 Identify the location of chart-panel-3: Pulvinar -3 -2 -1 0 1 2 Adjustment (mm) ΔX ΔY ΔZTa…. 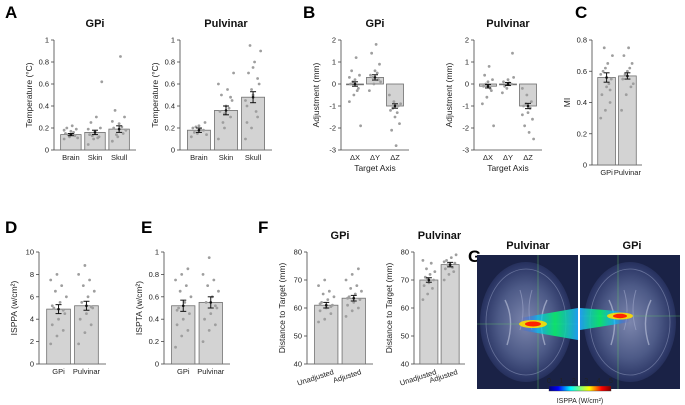
(493, 95).